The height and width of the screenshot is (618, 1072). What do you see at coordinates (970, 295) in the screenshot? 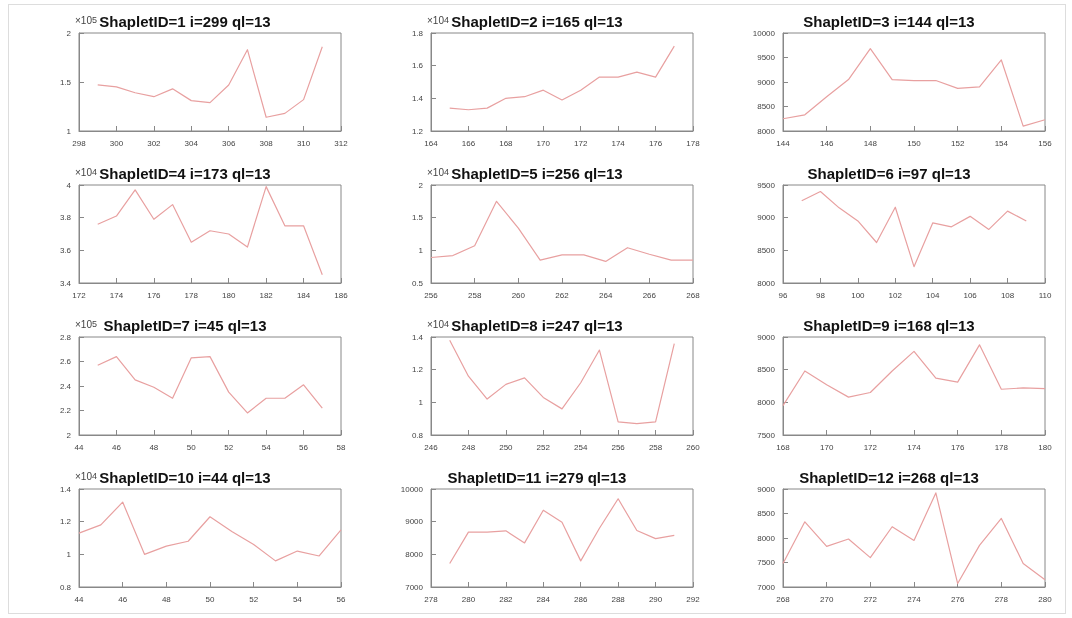
I see `x-tick-label: 106` at bounding box center [970, 295].